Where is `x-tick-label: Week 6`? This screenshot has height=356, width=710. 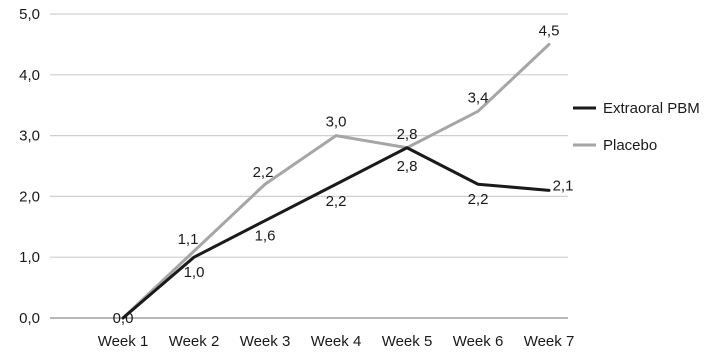
x-tick-label: Week 6 is located at coordinates (478, 341).